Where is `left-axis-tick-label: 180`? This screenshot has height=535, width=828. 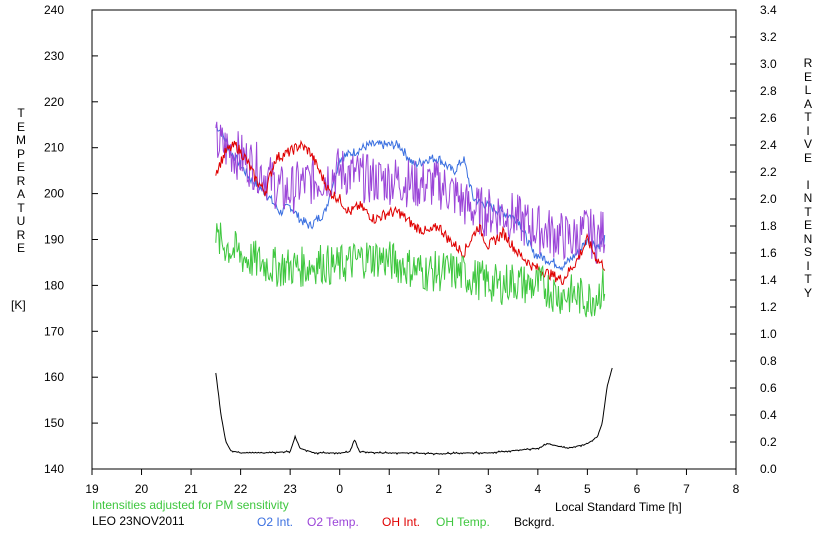
left-axis-tick-label: 180 is located at coordinates (54, 285).